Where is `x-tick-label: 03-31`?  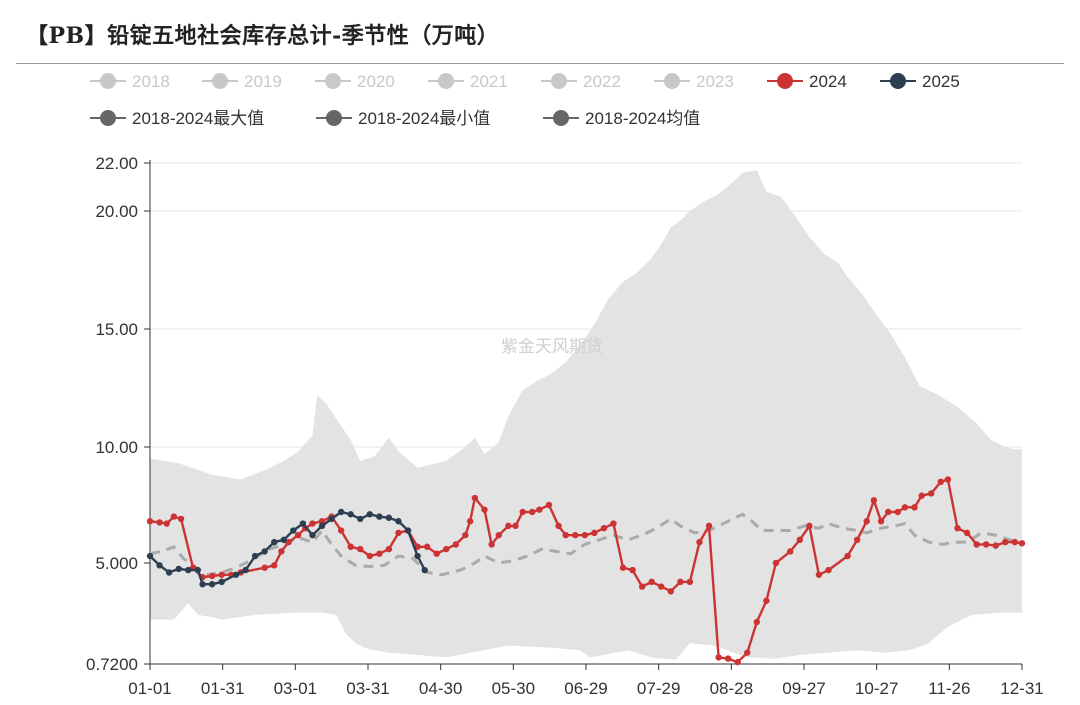
x-tick-label: 03-31 is located at coordinates (367, 688).